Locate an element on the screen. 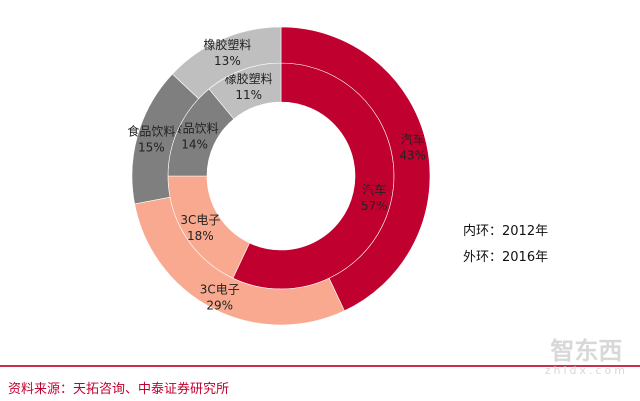  outer-category-label: 3C电子 is located at coordinates (220, 289).